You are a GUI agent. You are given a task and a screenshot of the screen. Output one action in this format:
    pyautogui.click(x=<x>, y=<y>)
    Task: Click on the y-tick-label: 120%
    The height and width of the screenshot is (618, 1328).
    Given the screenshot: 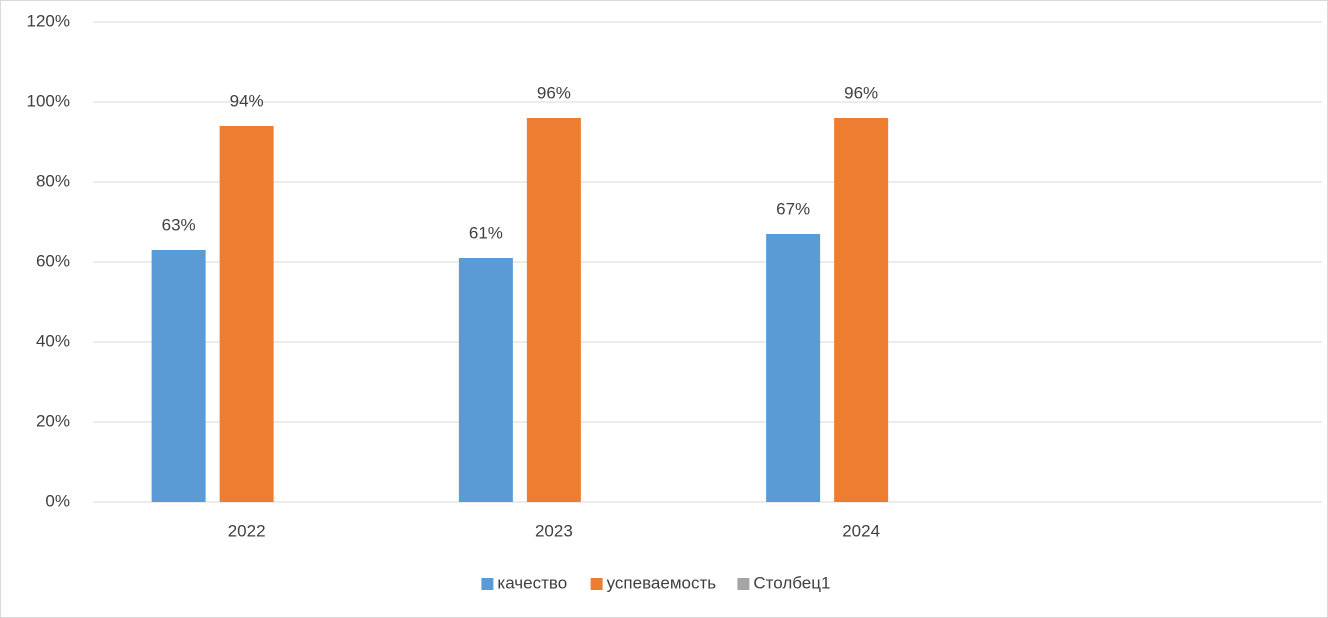 What is the action you would take?
    pyautogui.click(x=48, y=20)
    